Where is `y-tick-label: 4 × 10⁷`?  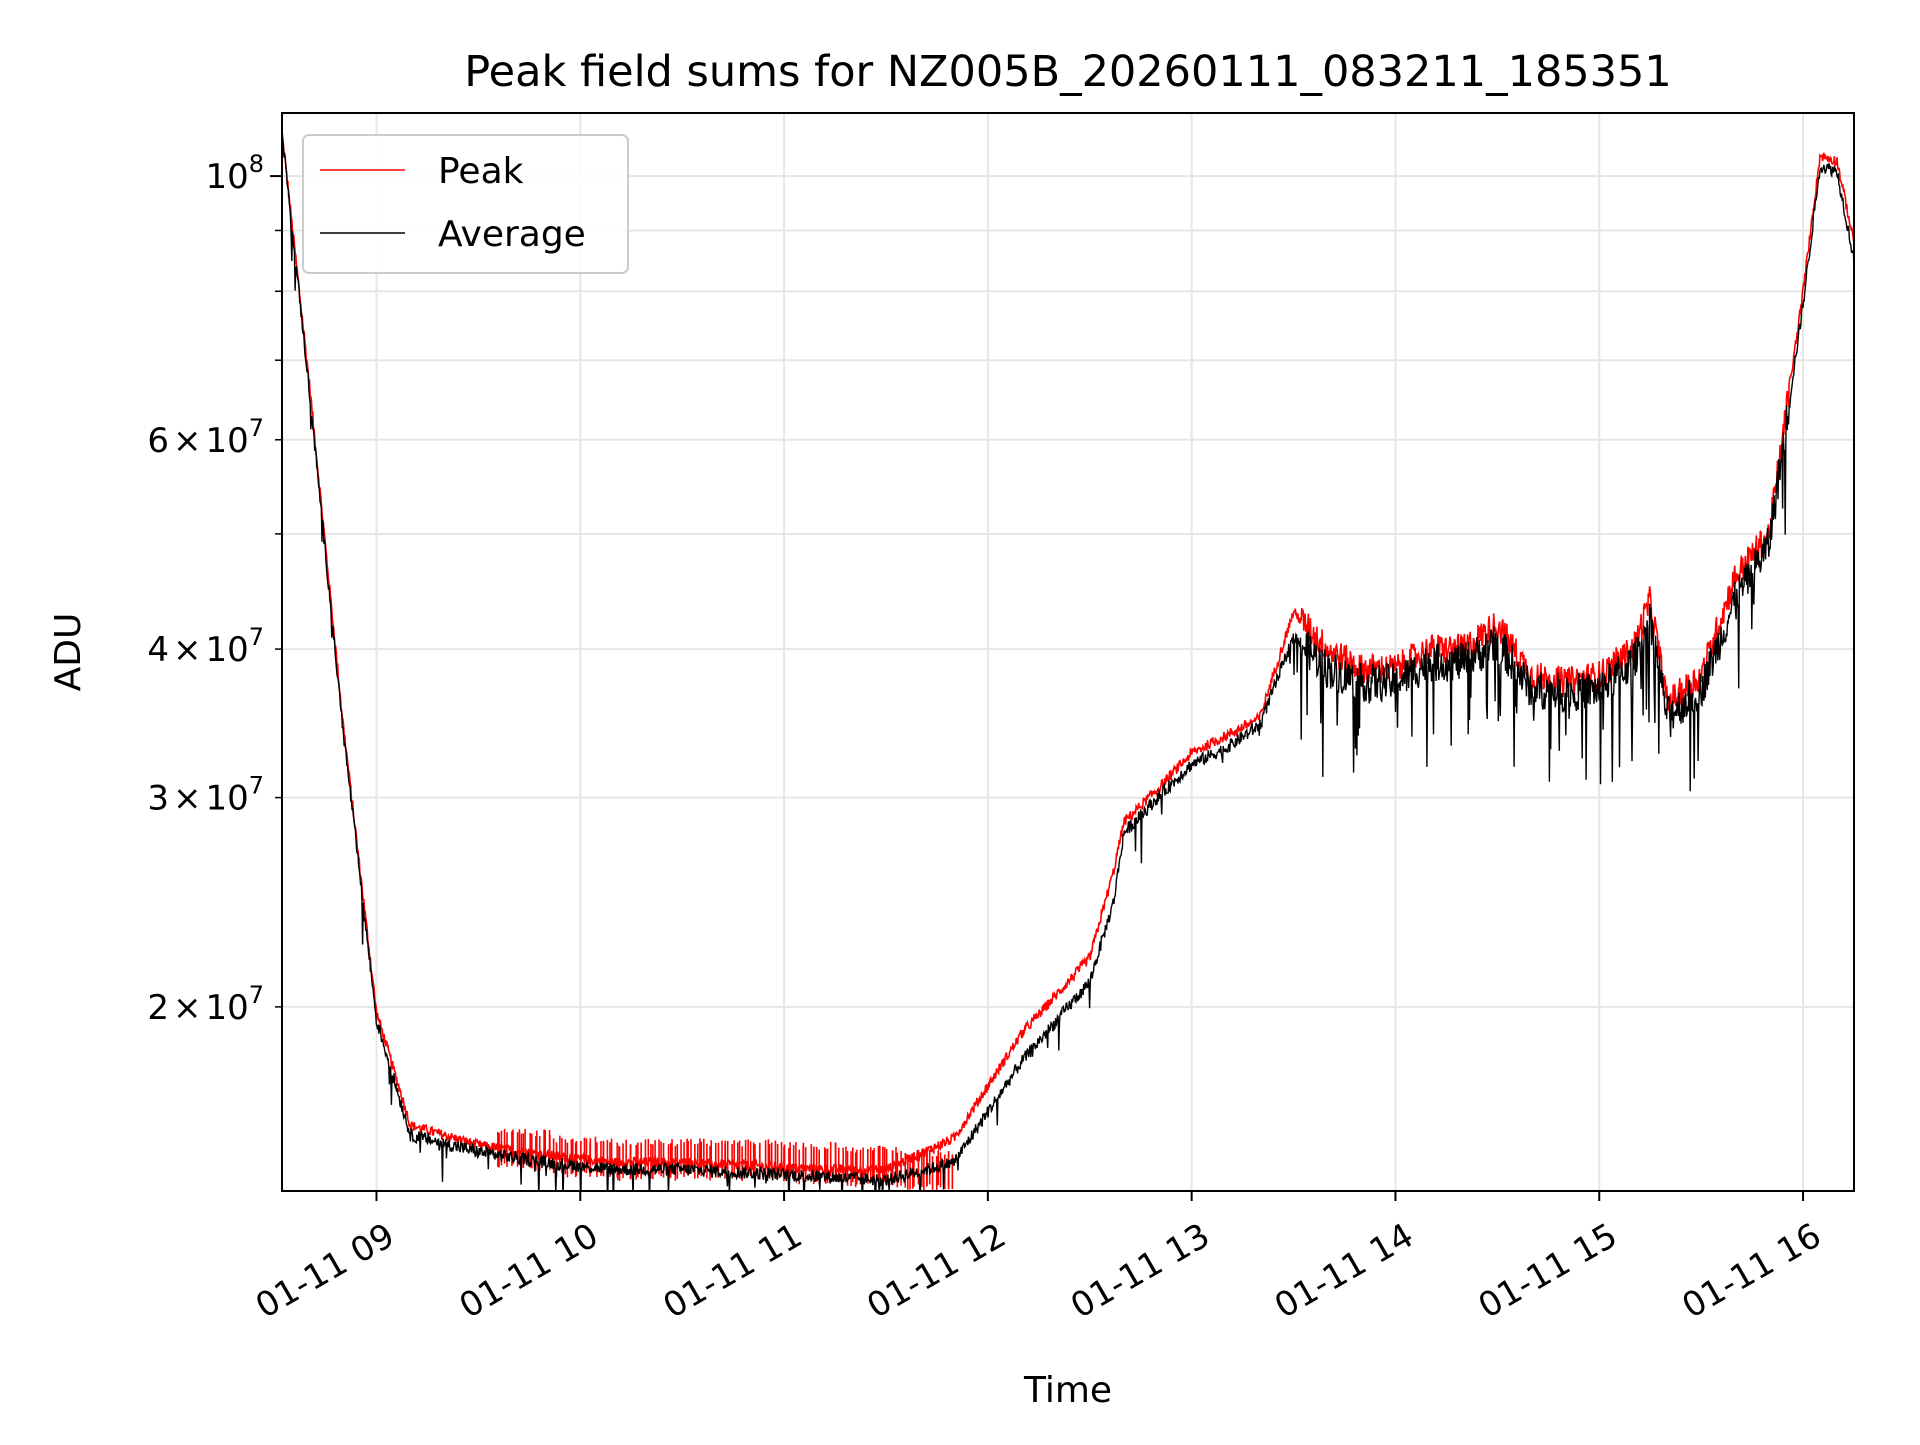 y-tick-label: 4 × 10⁷ is located at coordinates (205, 646).